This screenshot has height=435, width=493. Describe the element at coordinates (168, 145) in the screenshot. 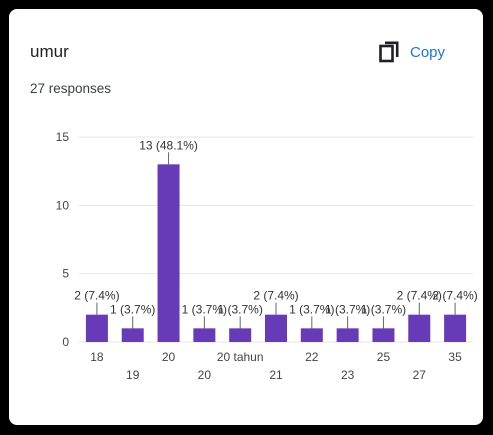

I see `data-label: 13 (48.1%)` at that location.